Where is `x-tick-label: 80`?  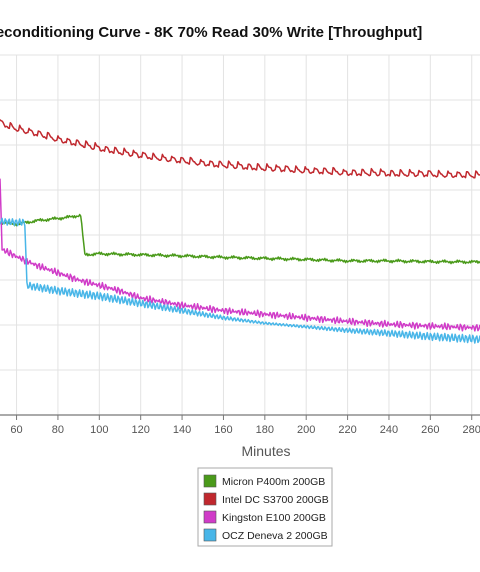 x-tick-label: 80 is located at coordinates (58, 430).